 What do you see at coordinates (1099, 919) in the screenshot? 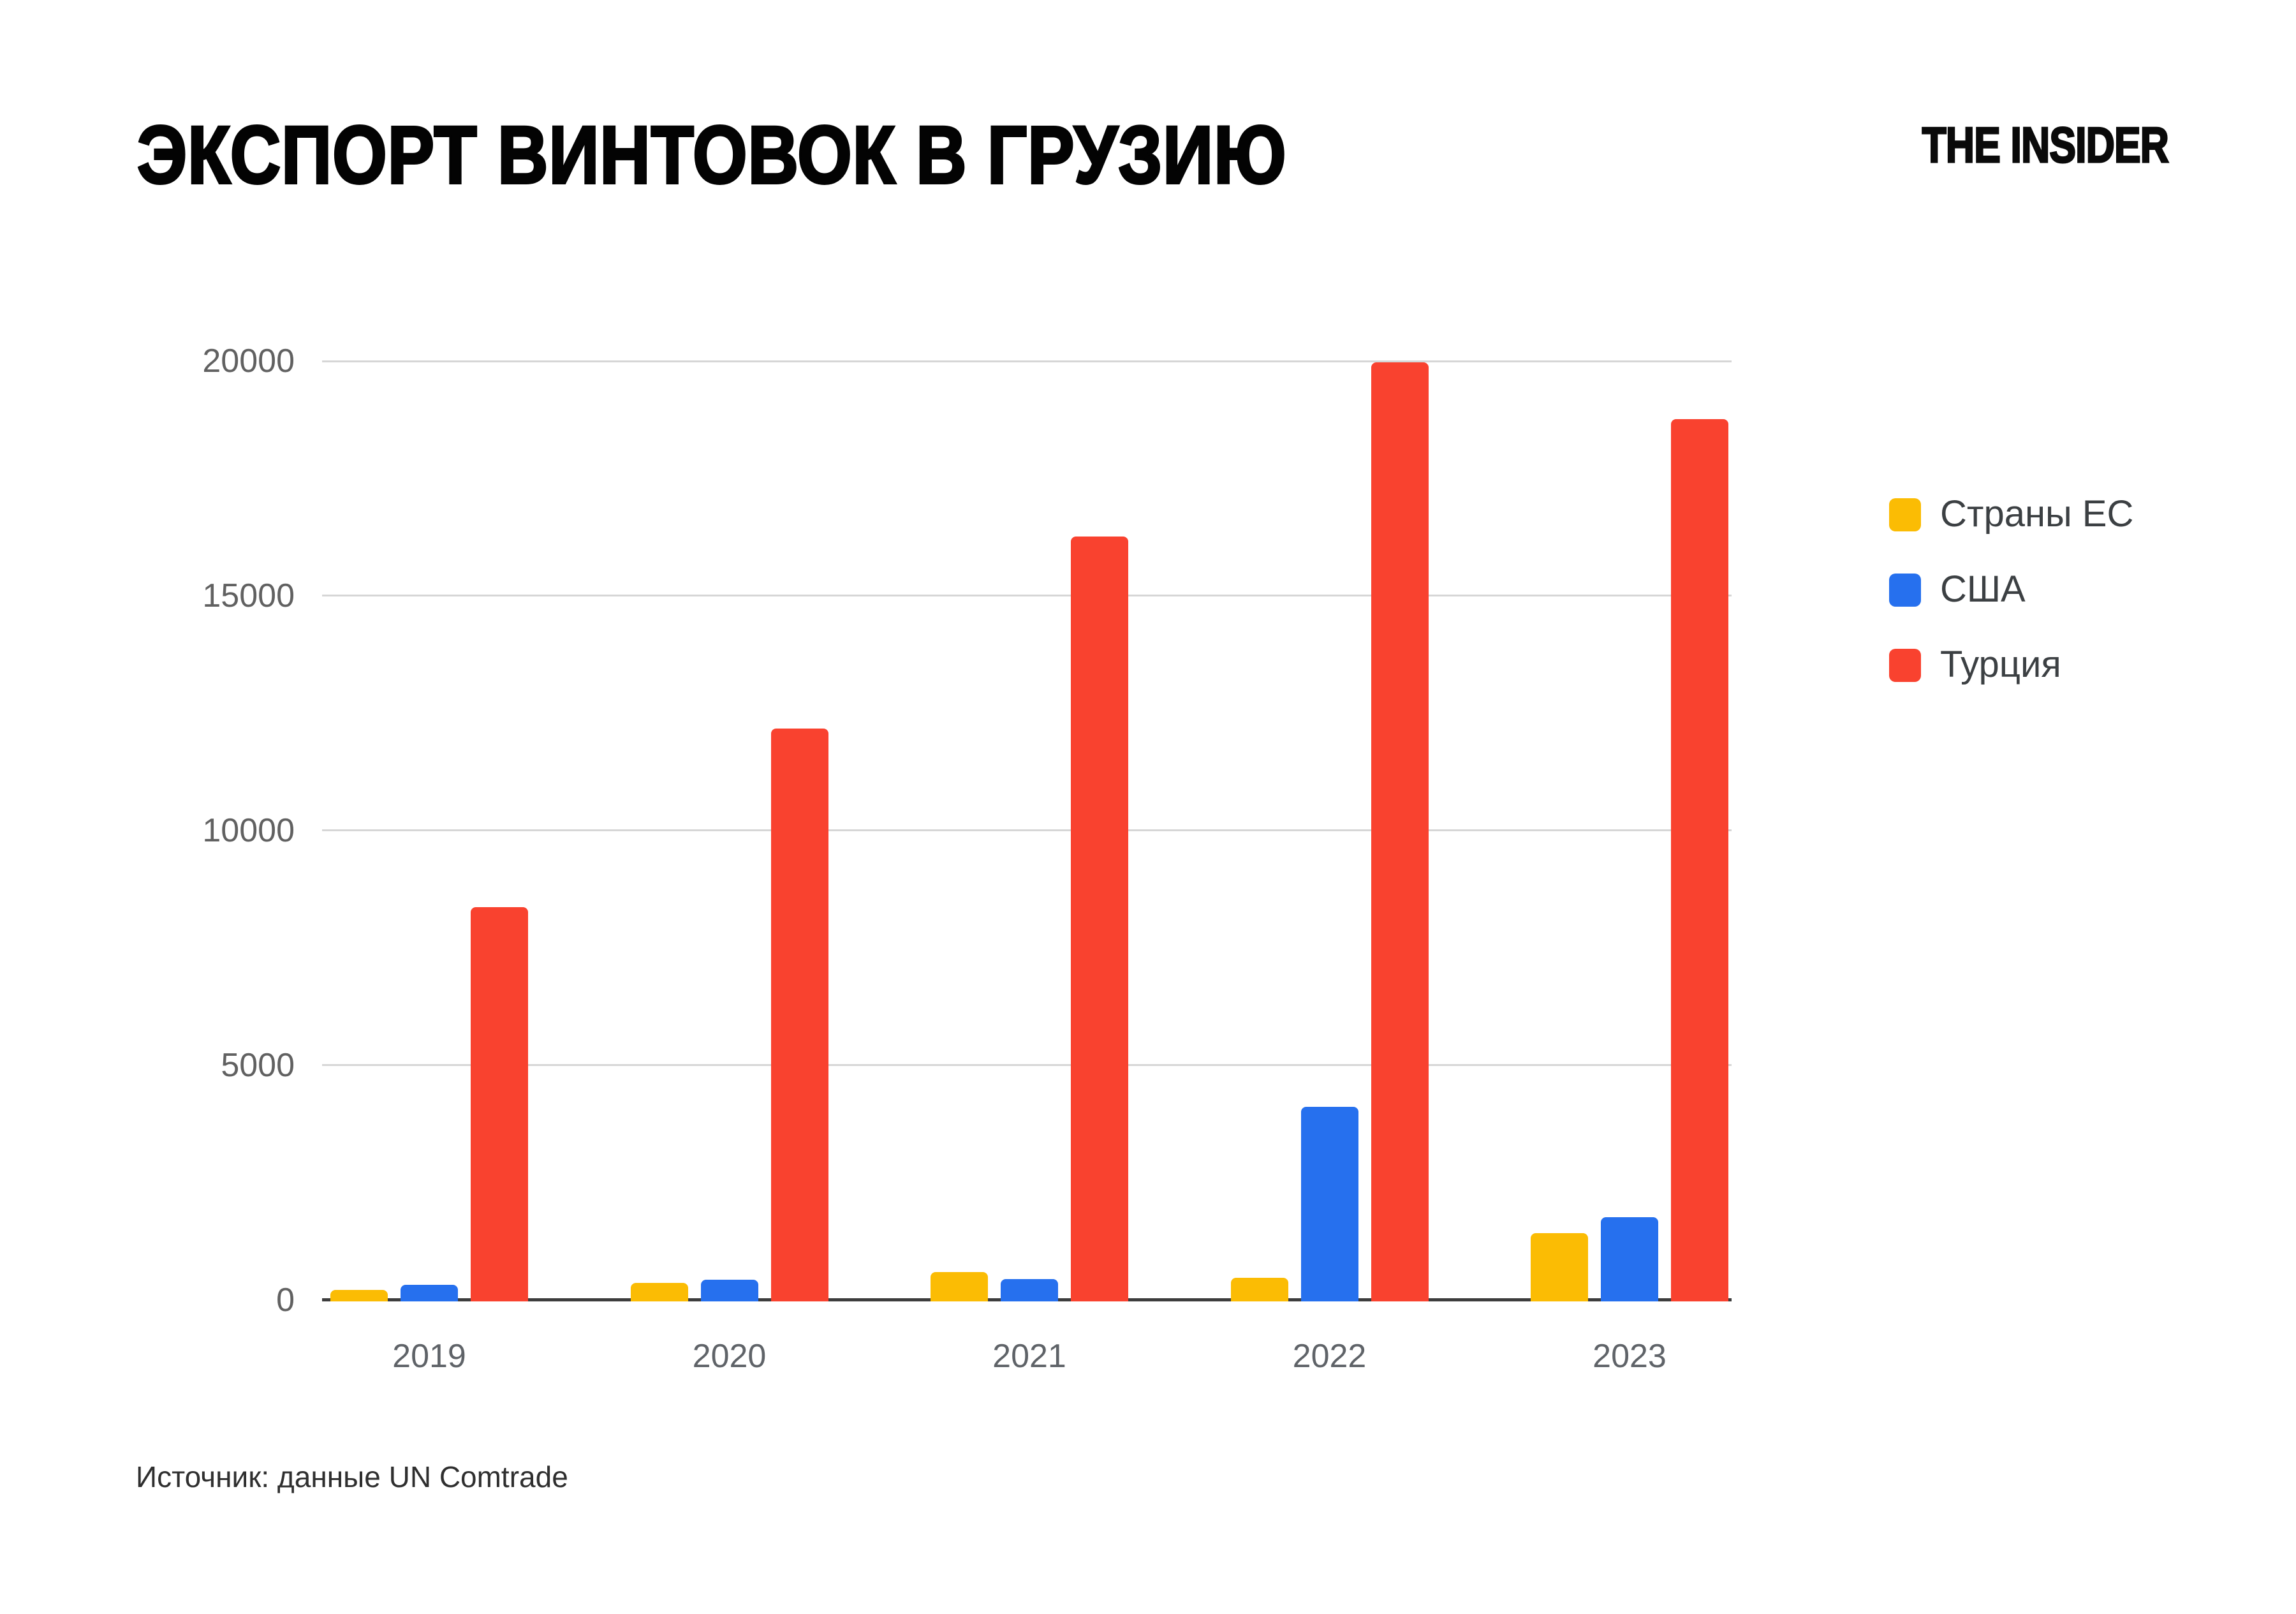
I see `bar-turkey-2021` at bounding box center [1099, 919].